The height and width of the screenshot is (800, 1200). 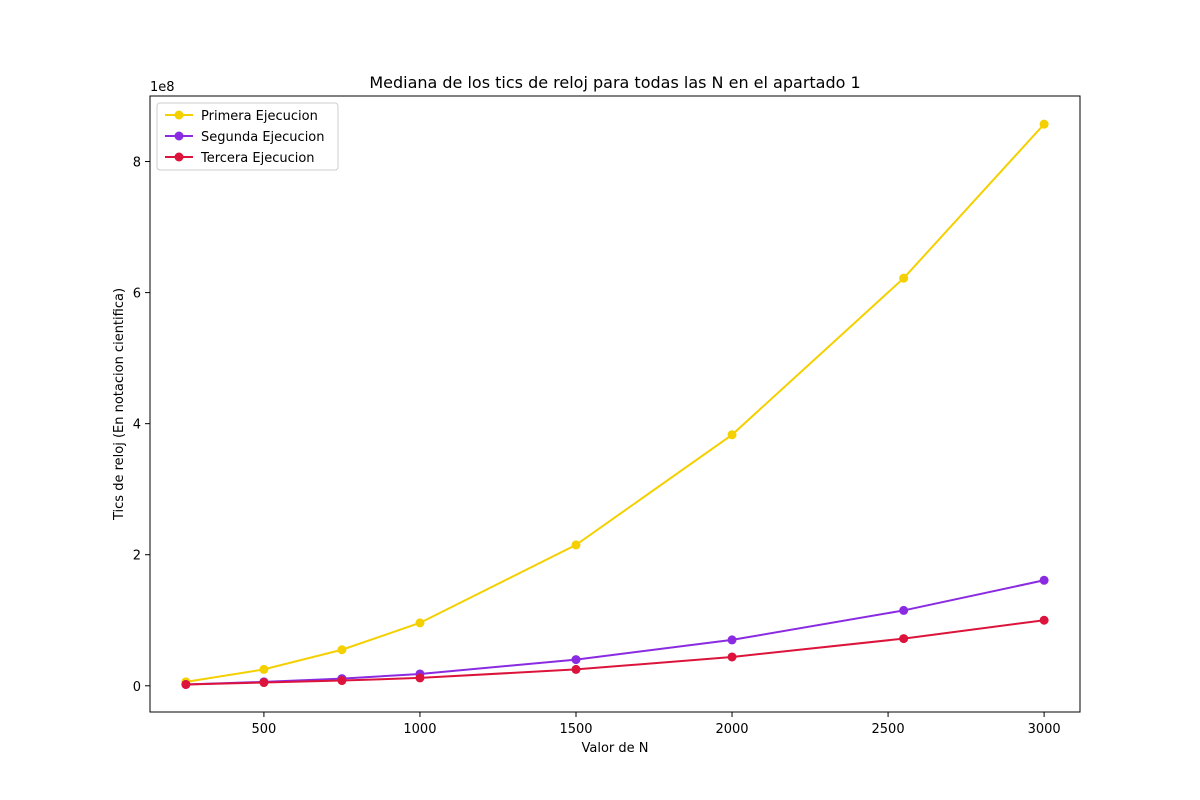 What do you see at coordinates (137, 687) in the screenshot?
I see `y-tick-label: 0` at bounding box center [137, 687].